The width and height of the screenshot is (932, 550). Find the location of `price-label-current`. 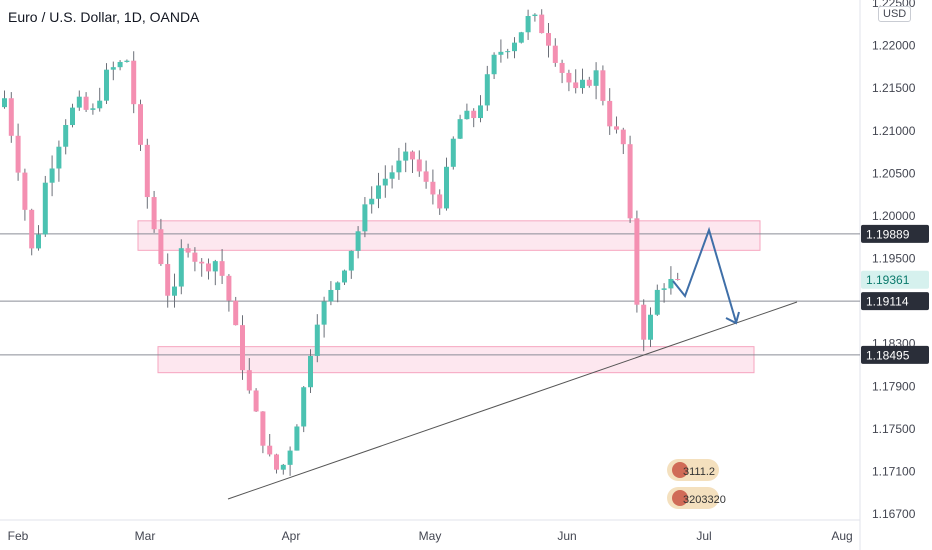

price-label-current is located at coordinates (895, 279).